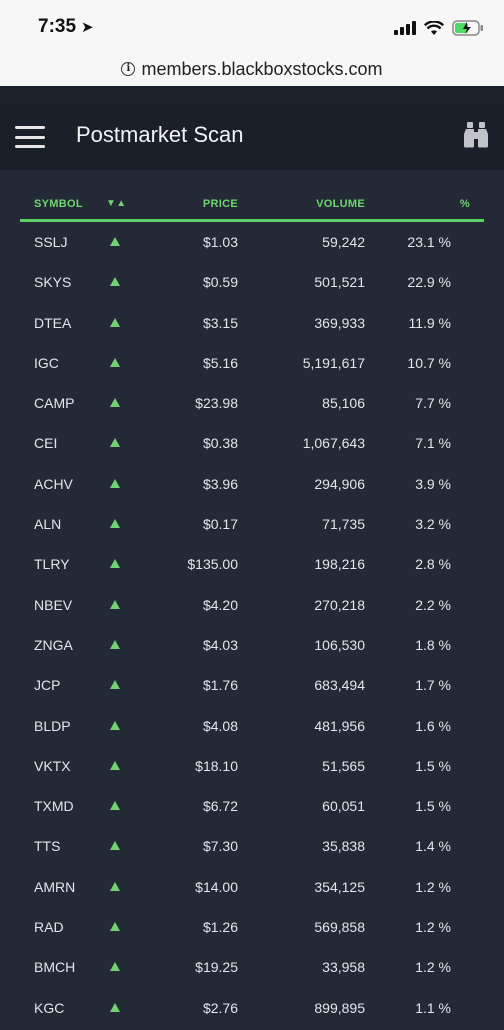  Describe the element at coordinates (220, 483) in the screenshot. I see `price-cell: $3.96` at that location.